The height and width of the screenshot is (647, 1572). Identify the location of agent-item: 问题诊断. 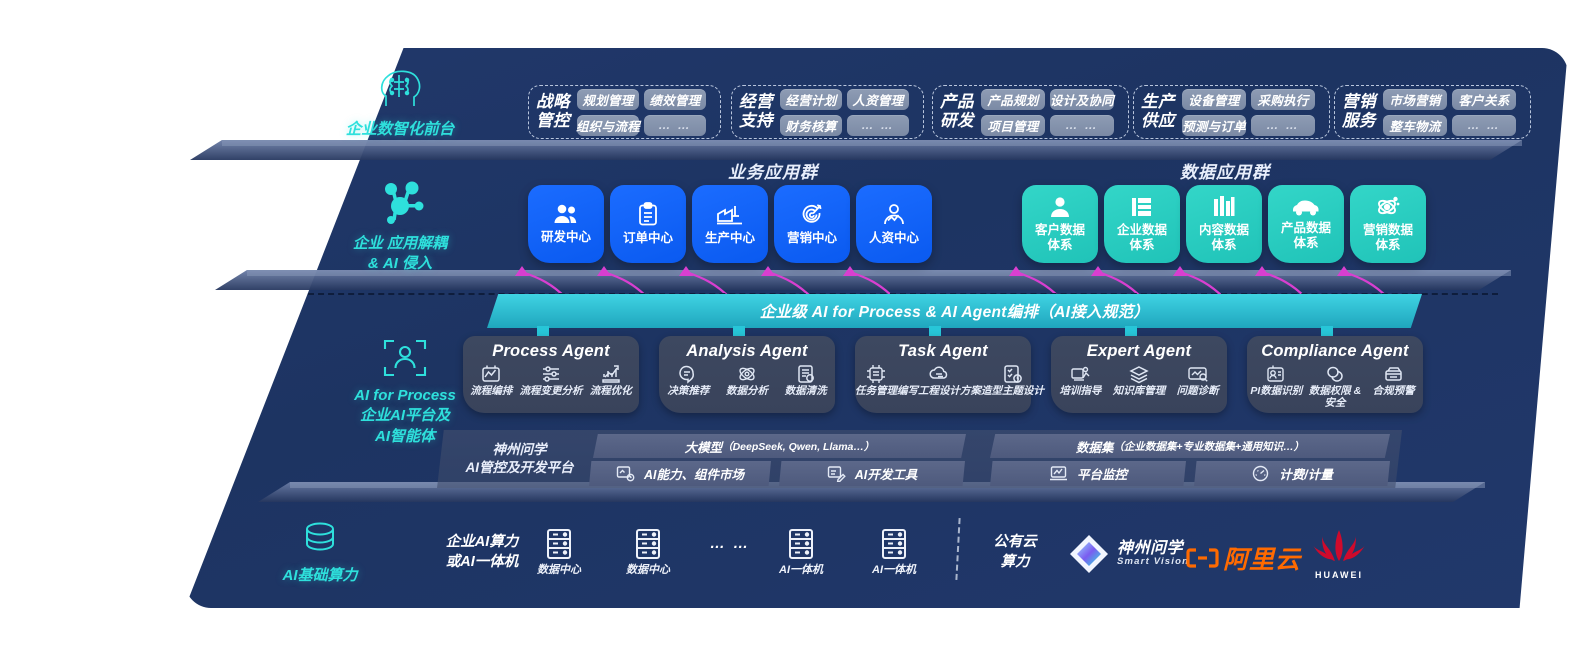
(1197, 381).